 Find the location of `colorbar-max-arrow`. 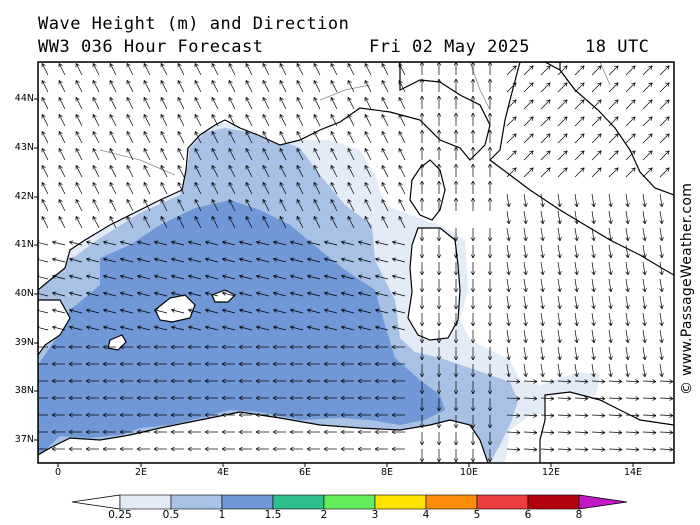

colorbar-max-arrow is located at coordinates (603, 502).